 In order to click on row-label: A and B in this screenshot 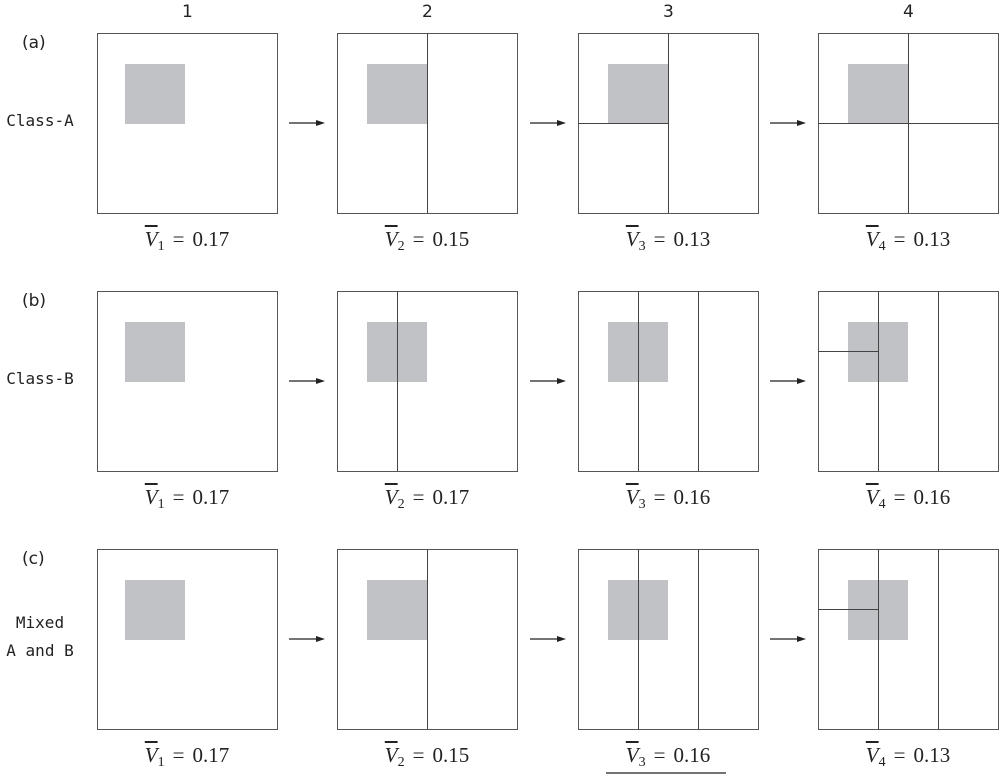, I will do `click(40, 650)`.